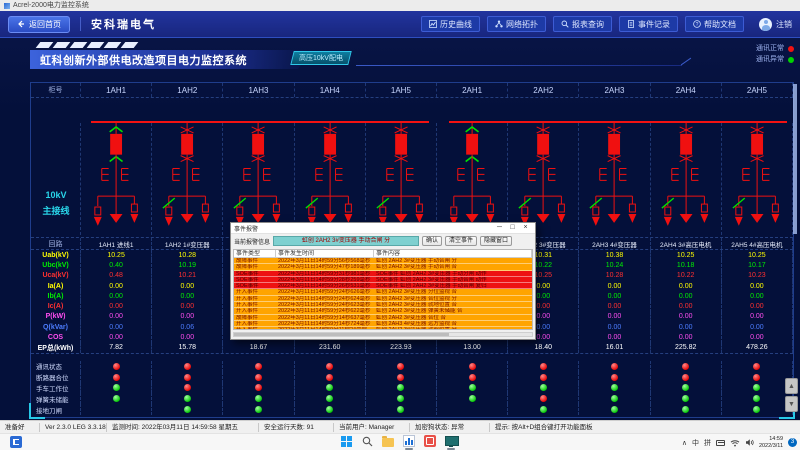  I want to click on measure-value: 13.00, so click(473, 347).